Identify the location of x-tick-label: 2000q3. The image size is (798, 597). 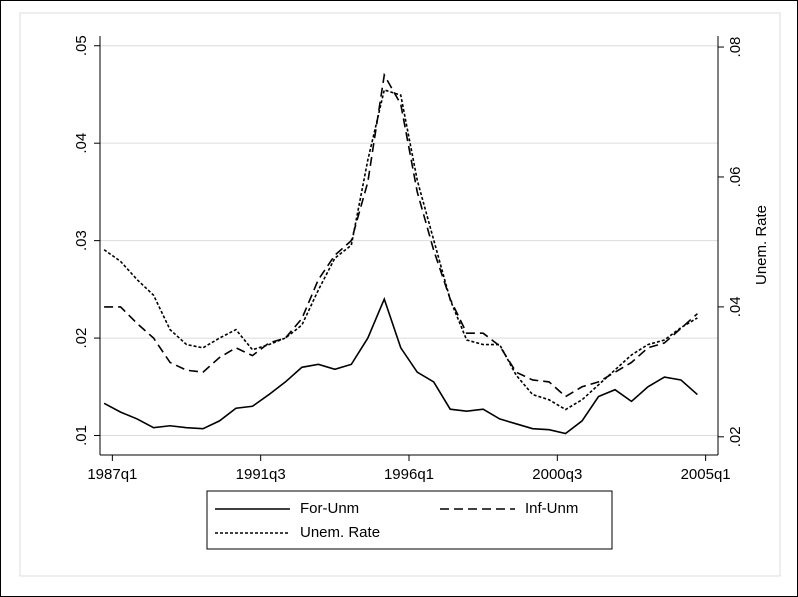
(557, 474).